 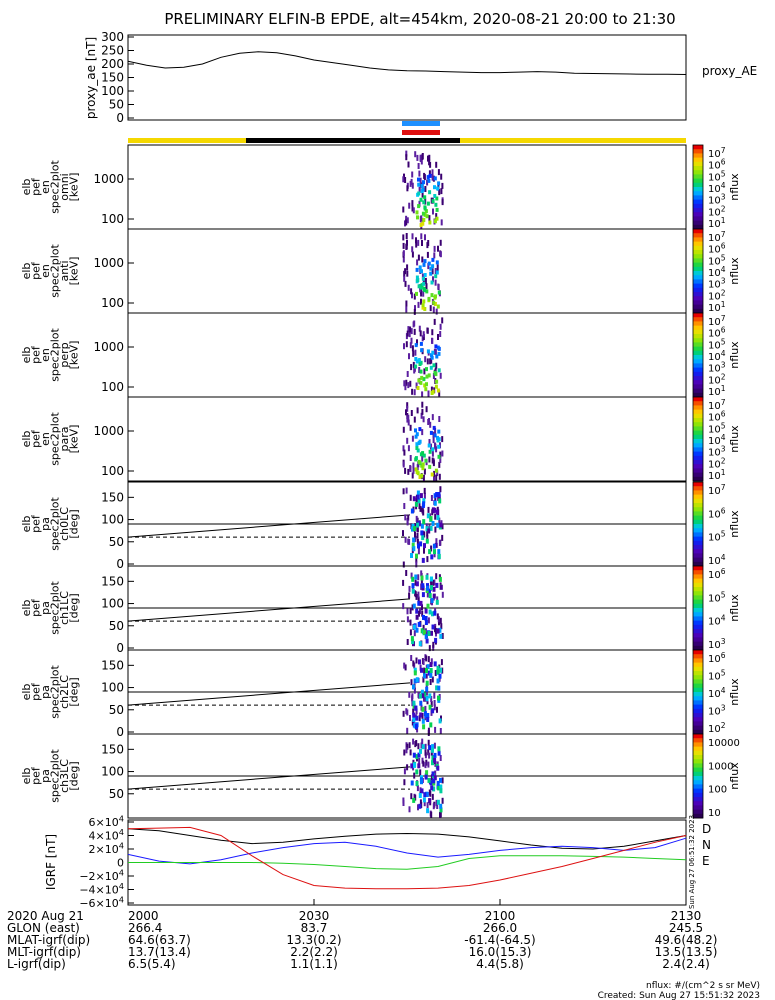 What do you see at coordinates (723, 690) in the screenshot?
I see `tick-exponent: 4` at bounding box center [723, 690].